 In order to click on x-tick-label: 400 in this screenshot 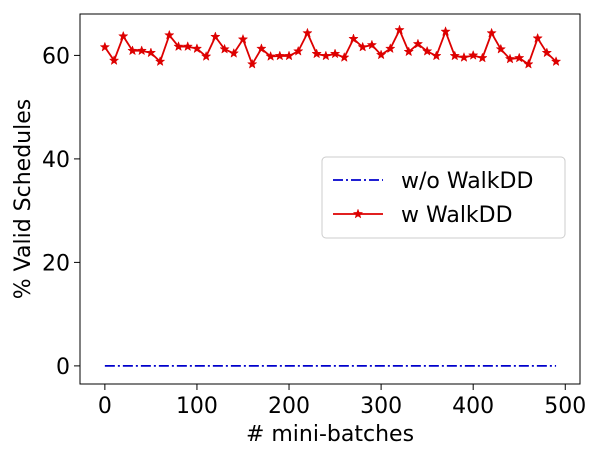, I will do `click(473, 406)`.